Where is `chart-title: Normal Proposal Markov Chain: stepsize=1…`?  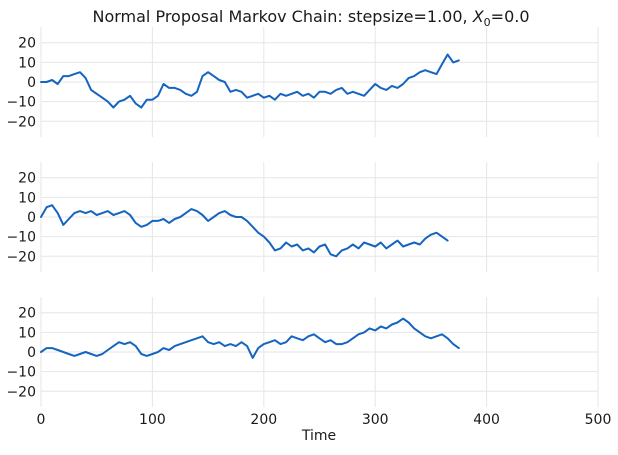
chart-title: Normal Proposal Markov Chain: stepsize=1… is located at coordinates (310, 18).